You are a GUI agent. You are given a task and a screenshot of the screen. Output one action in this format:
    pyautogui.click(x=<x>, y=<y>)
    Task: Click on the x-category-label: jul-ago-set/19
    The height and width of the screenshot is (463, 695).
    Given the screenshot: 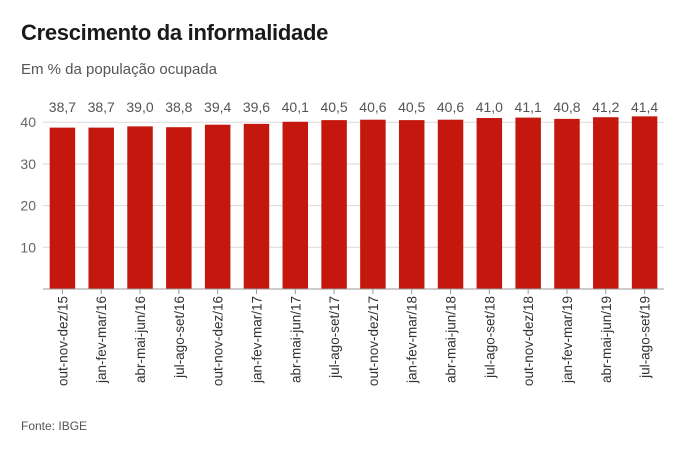 What is the action you would take?
    pyautogui.click(x=645, y=337)
    